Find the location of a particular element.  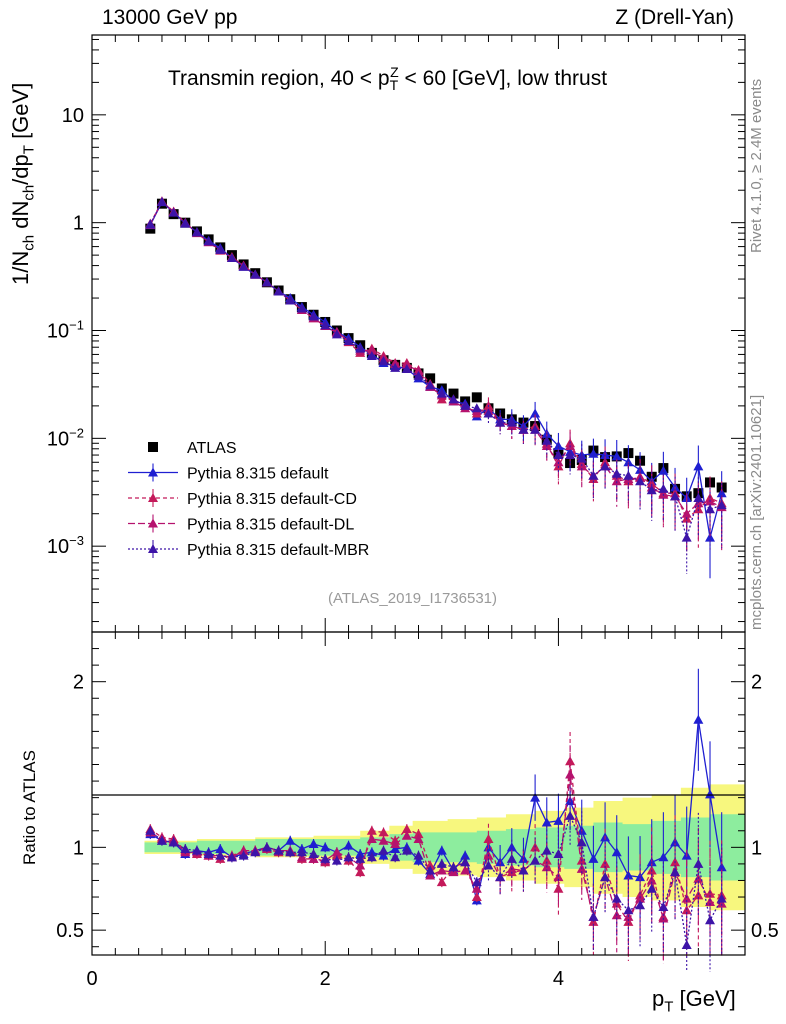

header-left-label: 13000 GeV pp is located at coordinates (170, 17).